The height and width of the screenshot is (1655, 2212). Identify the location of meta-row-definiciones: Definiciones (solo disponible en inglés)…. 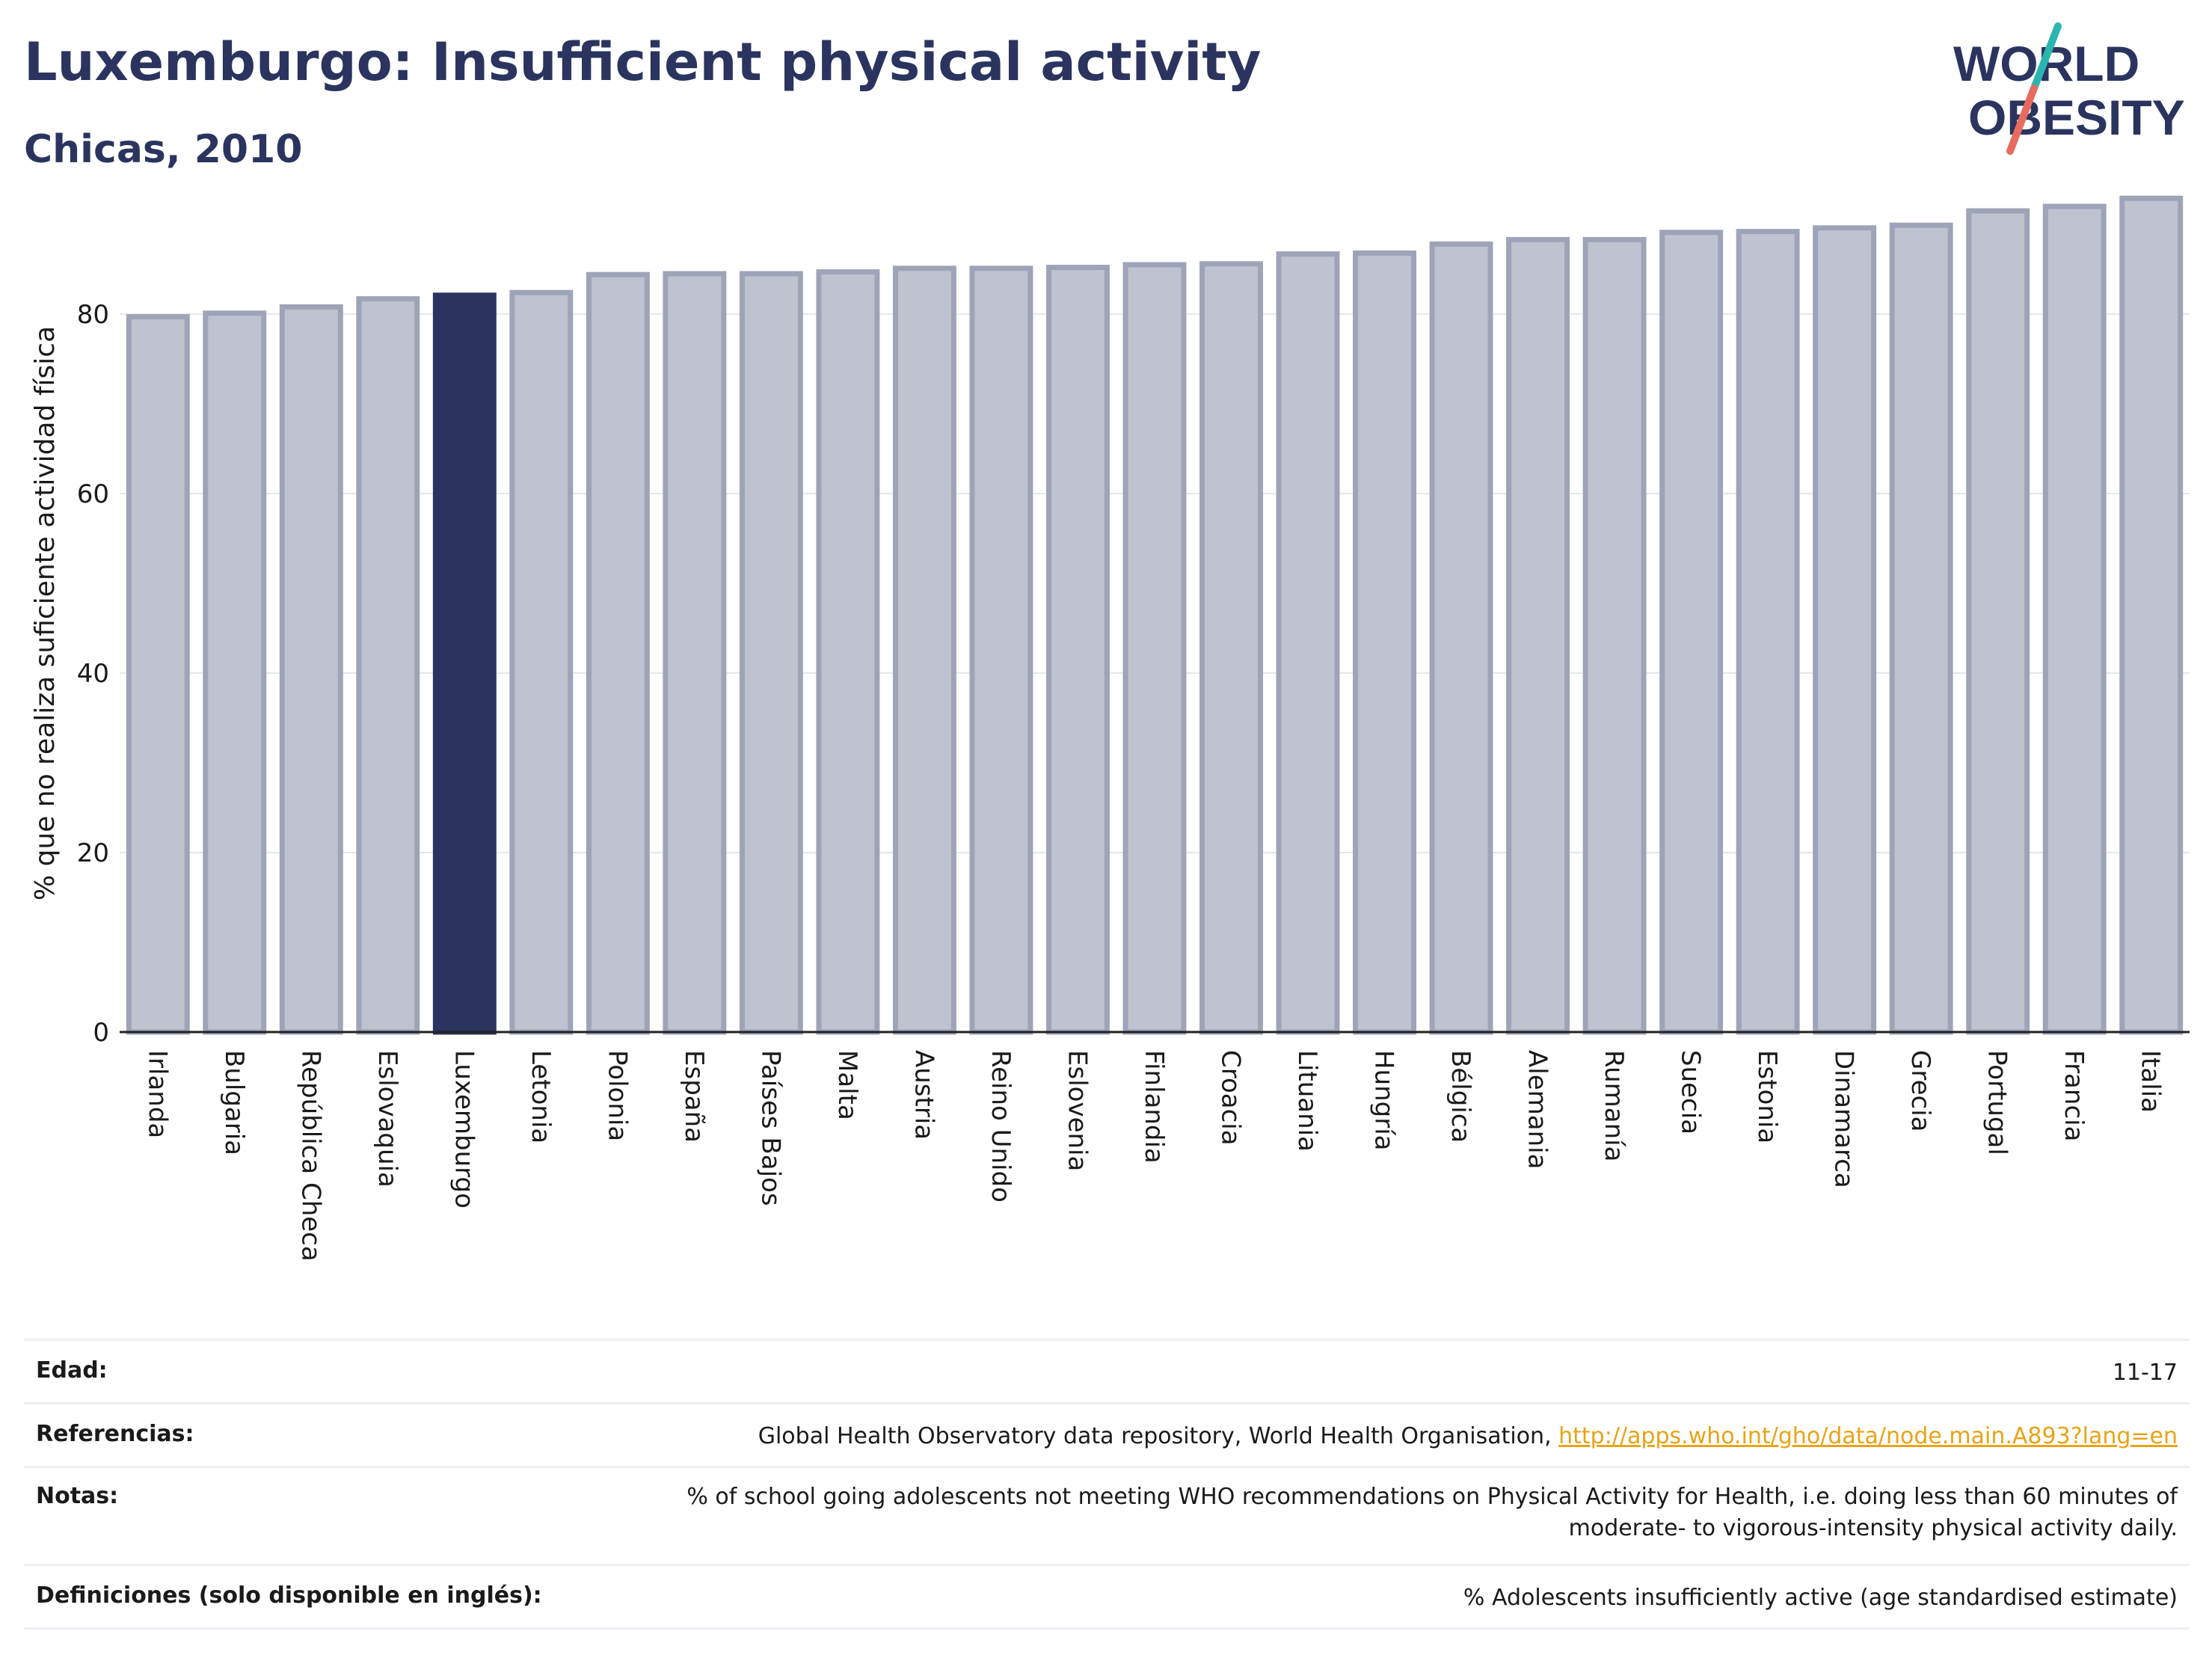
(1107, 1597).